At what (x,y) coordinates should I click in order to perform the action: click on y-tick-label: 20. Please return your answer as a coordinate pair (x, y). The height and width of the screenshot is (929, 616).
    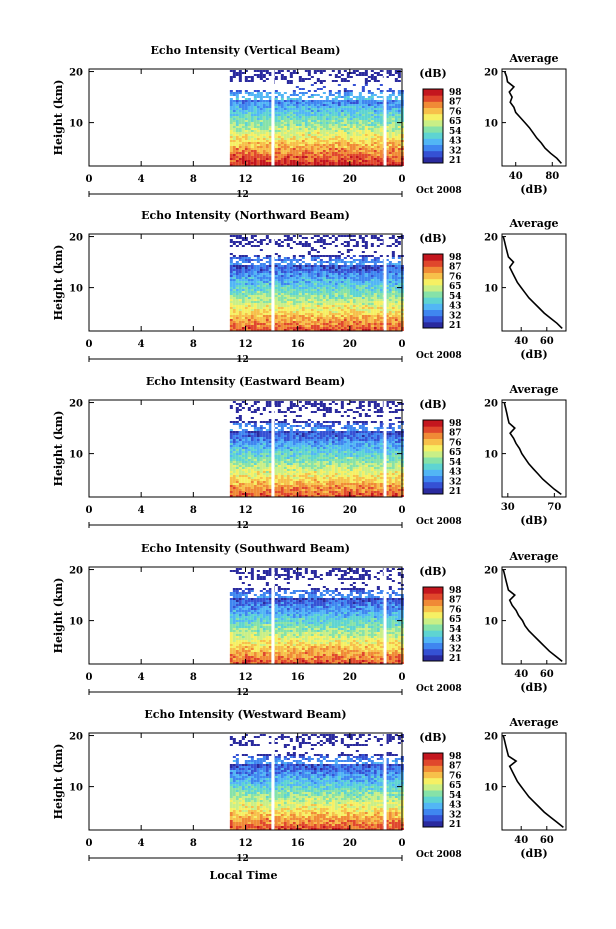
    Looking at the image, I should click on (76, 238).